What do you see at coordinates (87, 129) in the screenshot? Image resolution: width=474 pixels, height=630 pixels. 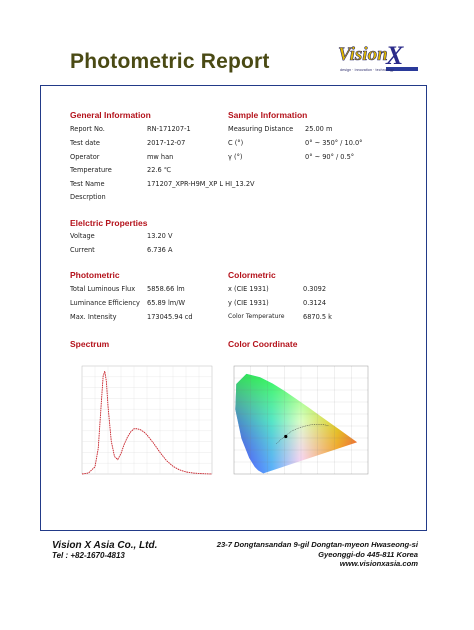 I see `report-no-label: Report No.` at bounding box center [87, 129].